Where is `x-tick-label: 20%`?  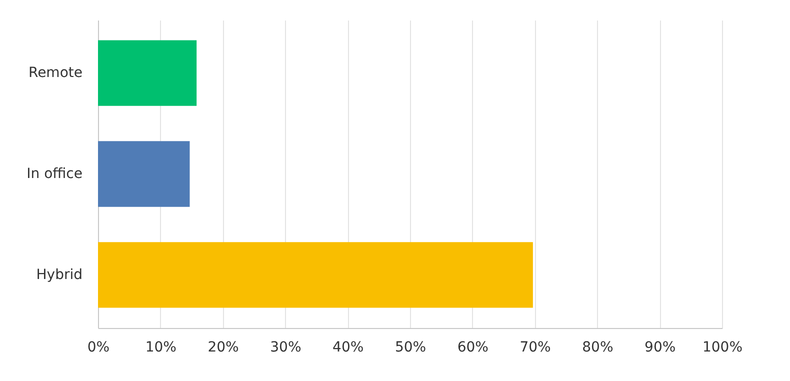 x-tick-label: 20% is located at coordinates (223, 348).